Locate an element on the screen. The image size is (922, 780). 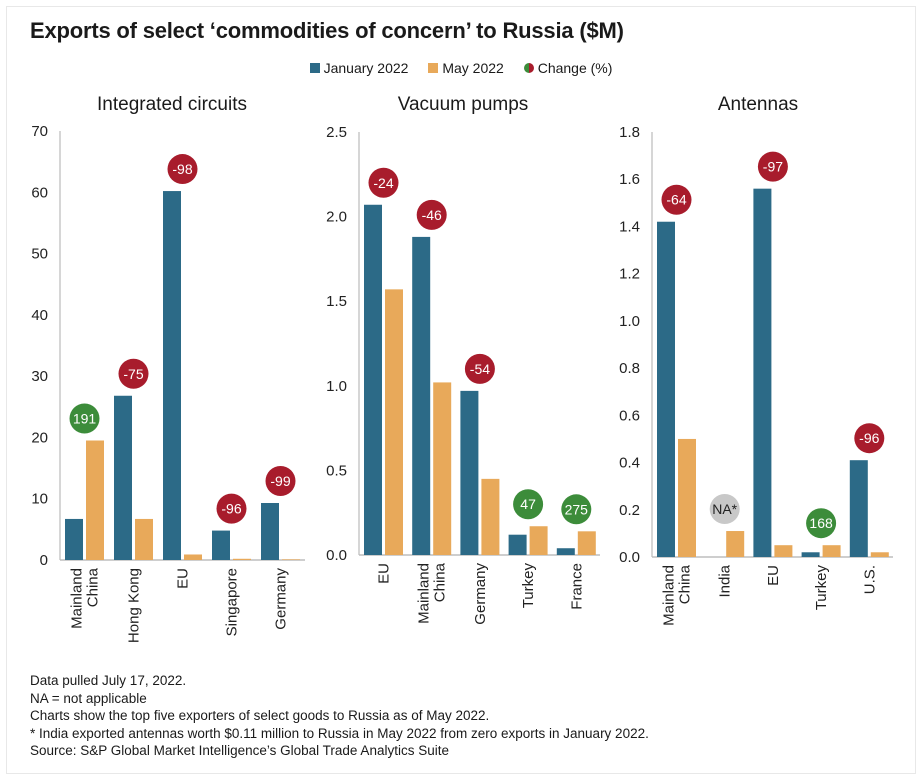
y-tick-label: 0.6 is located at coordinates (629, 415).